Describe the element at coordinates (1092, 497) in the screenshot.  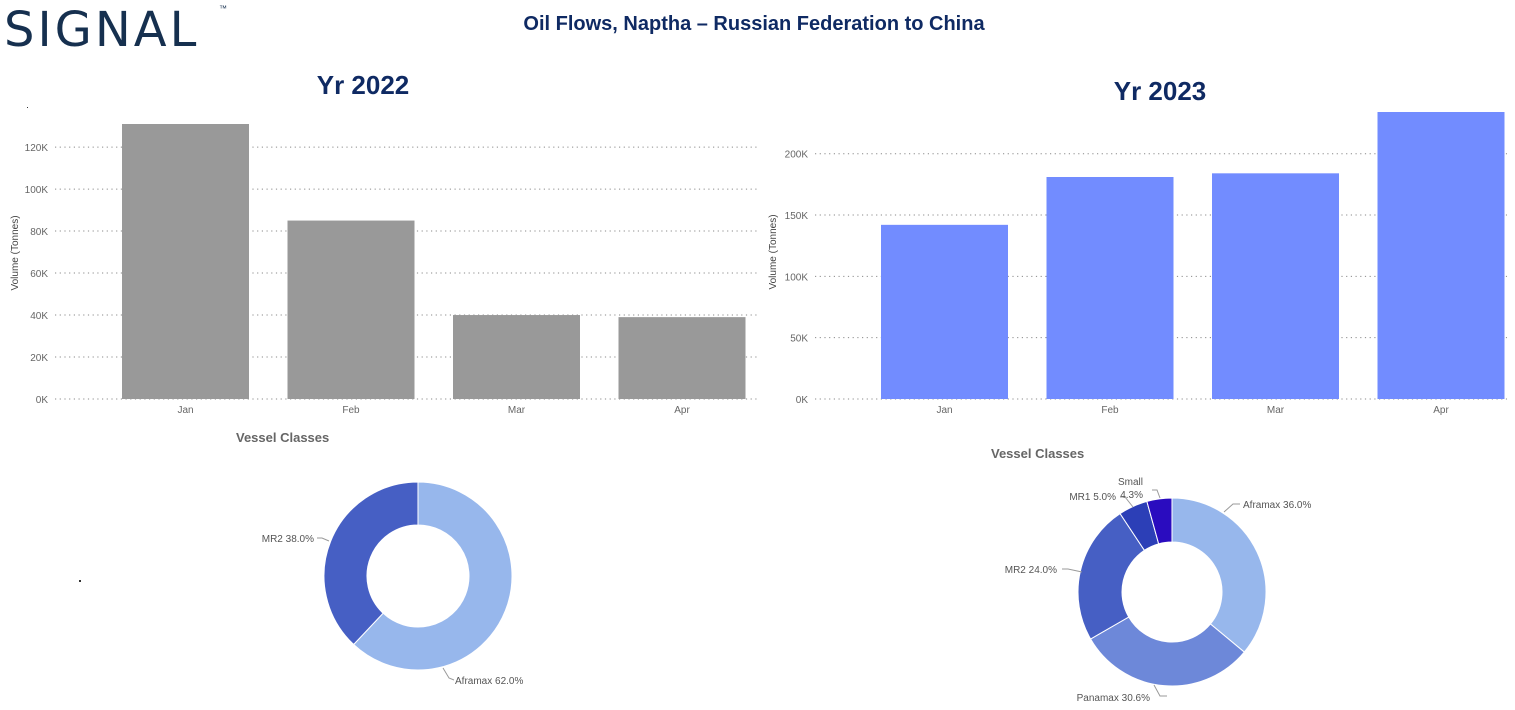
I see `slice-label: MR1 5.0%` at that location.